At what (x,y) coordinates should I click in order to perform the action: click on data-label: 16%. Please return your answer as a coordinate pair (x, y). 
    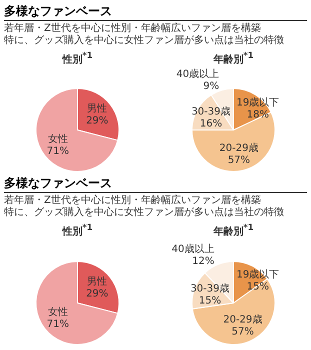
    Looking at the image, I should click on (211, 124).